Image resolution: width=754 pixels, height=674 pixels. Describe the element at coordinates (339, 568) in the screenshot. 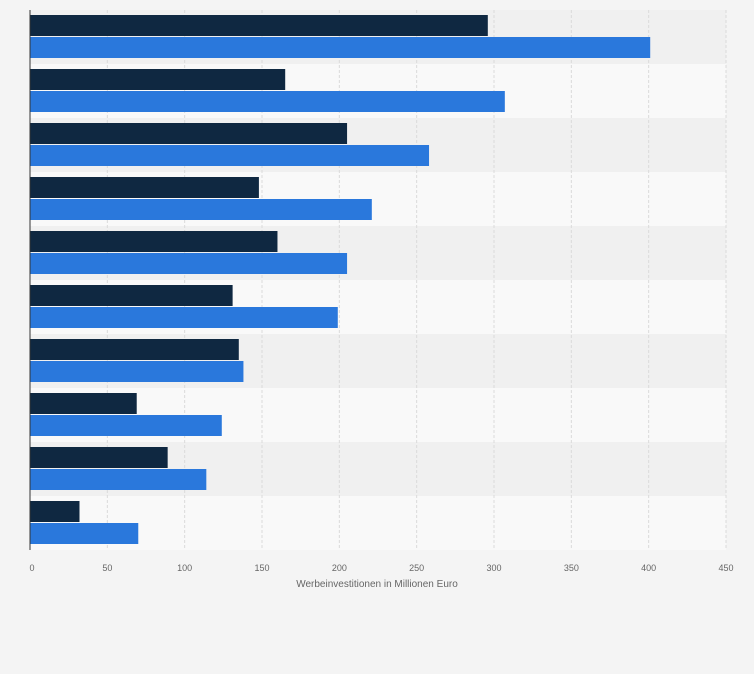

I see `x-tick-label: 200` at that location.